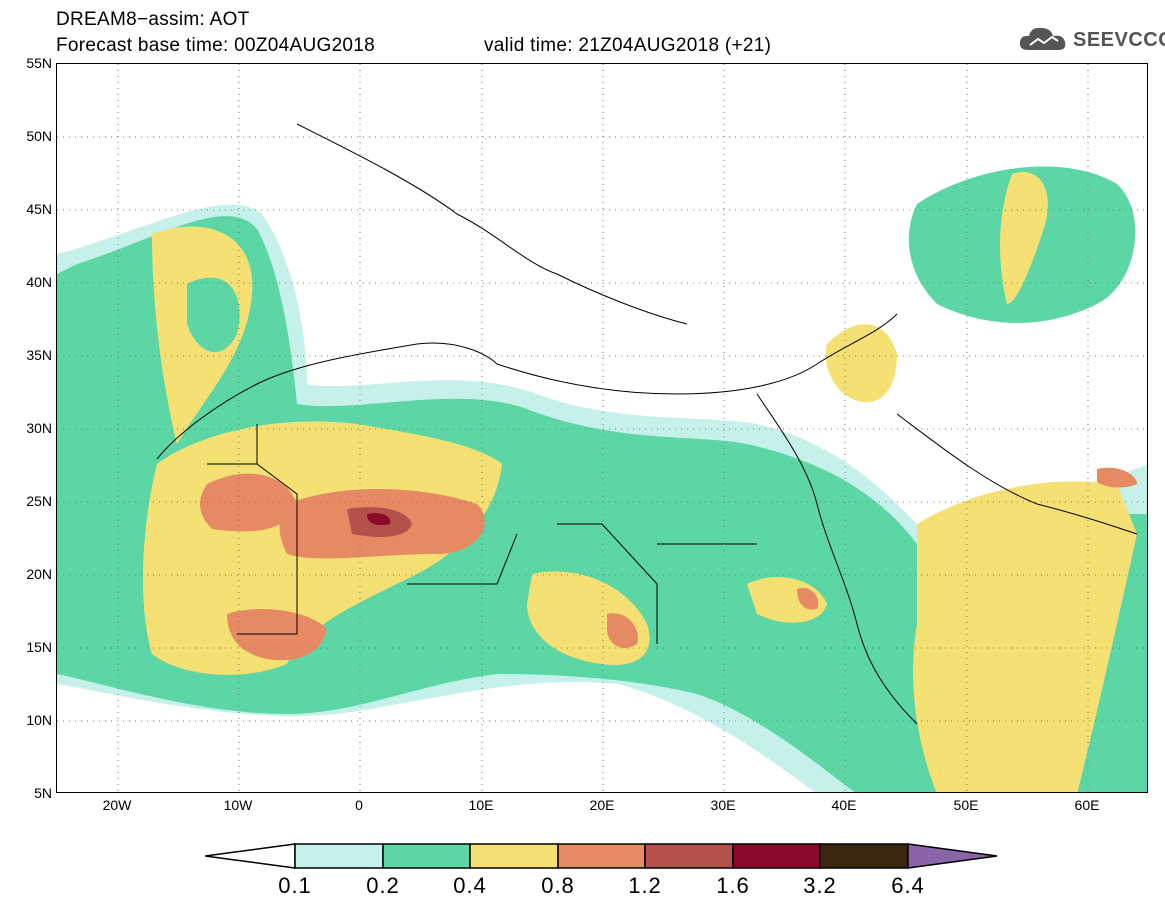  Describe the element at coordinates (39, 136) in the screenshot. I see `lat-label: 50N` at that location.